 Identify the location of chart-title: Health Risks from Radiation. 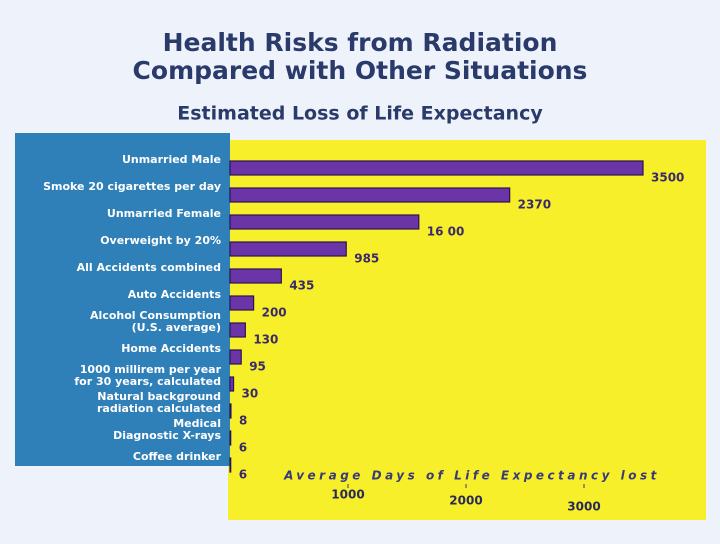
(360, 42).